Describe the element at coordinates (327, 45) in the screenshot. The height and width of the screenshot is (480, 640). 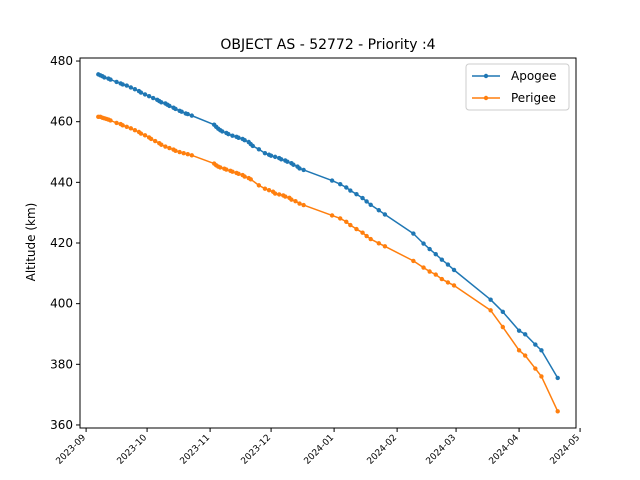
I see `chart-title: OBJECT AS - 52772 - Priority :4` at that location.